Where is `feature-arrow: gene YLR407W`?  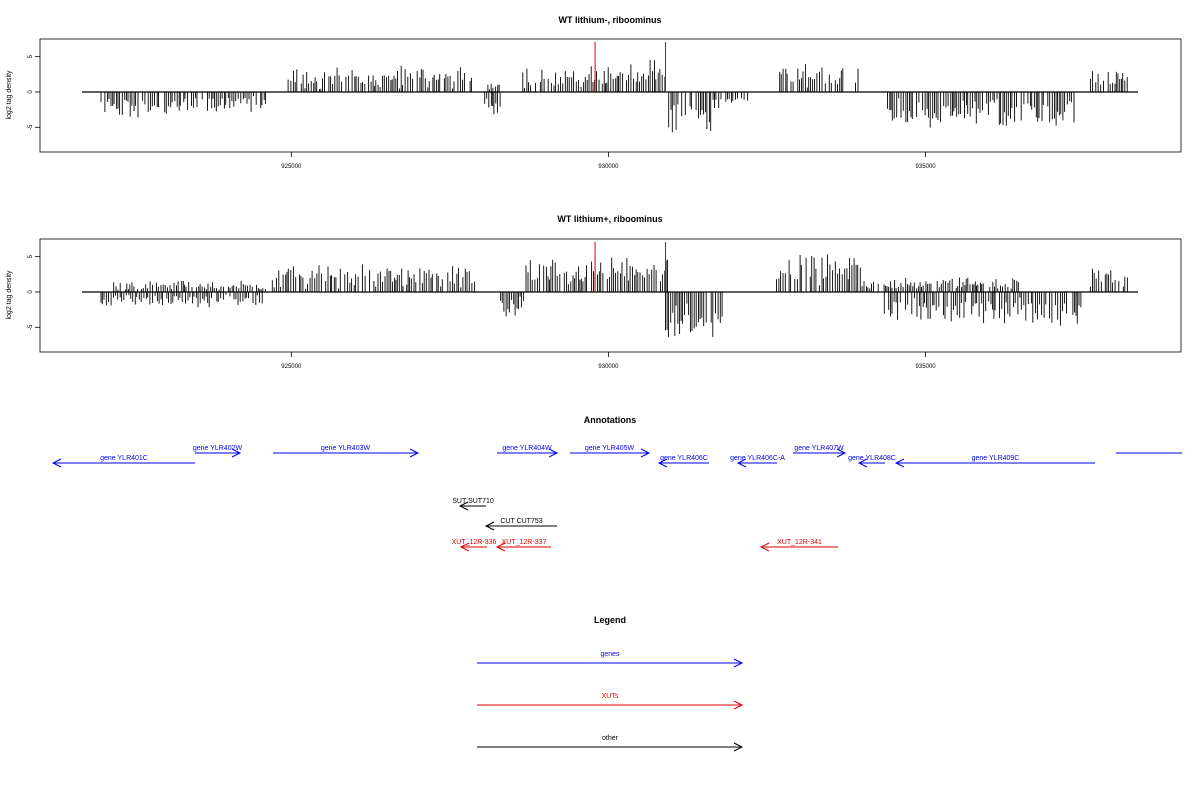 feature-arrow: gene YLR407W is located at coordinates (820, 451).